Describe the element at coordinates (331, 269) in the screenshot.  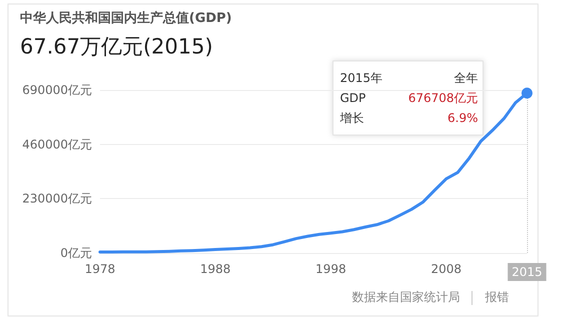
I see `x-tick-label: 1998` at that location.